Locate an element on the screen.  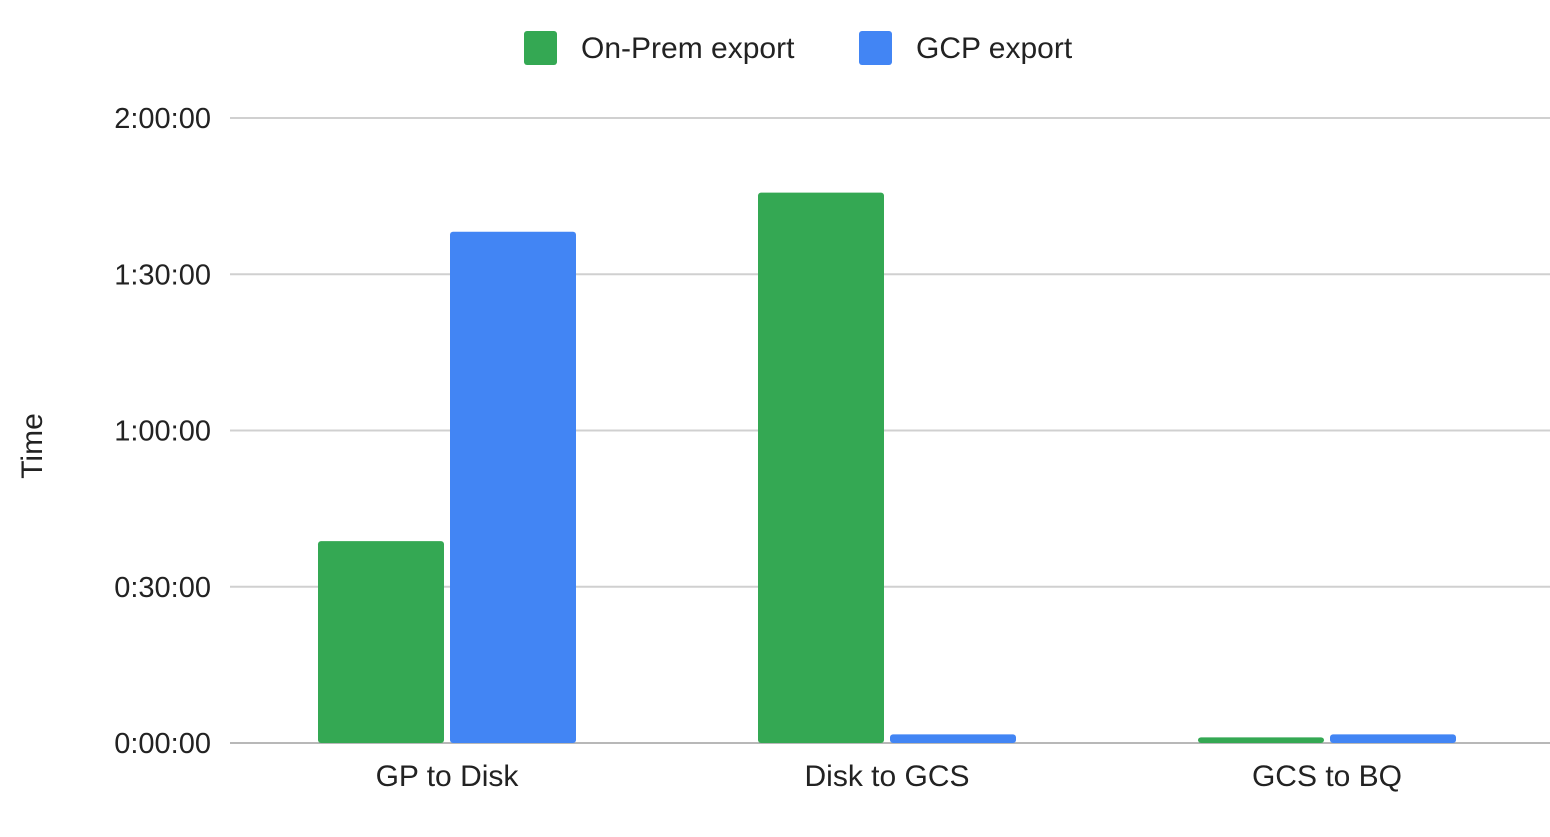
bar-on-prem-export-disk-to-gcs is located at coordinates (821, 467).